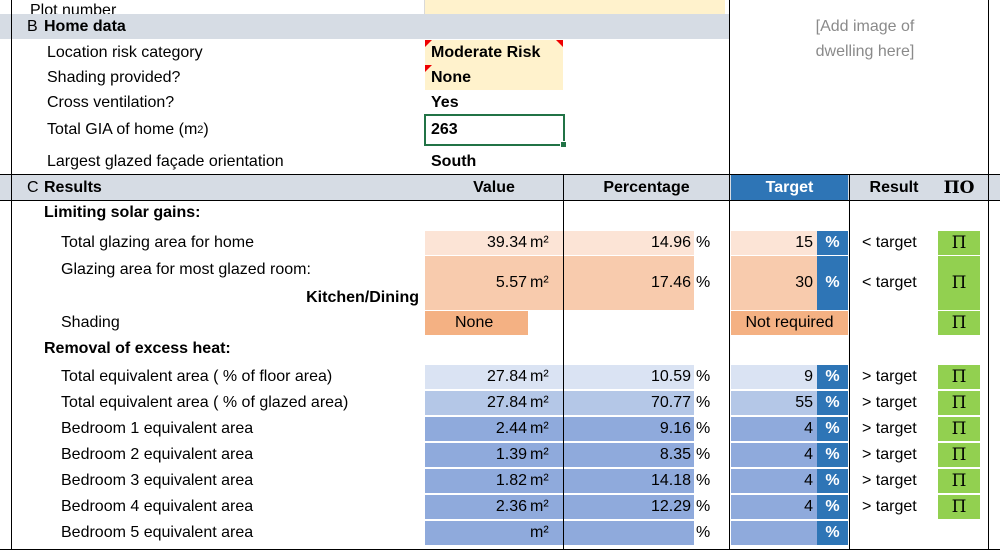 Image resolution: width=1000 pixels, height=555 pixels. Describe the element at coordinates (774, 377) in the screenshot. I see `heat-row-target-cell: 9` at that location.